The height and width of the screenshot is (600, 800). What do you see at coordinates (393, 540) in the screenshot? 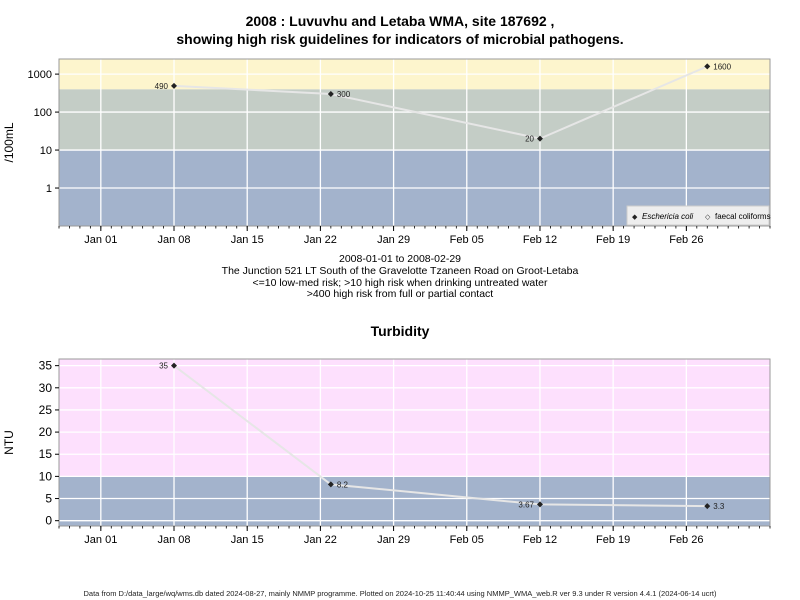
I see `chart2-xtick-label: Jan 29` at bounding box center [393, 540].